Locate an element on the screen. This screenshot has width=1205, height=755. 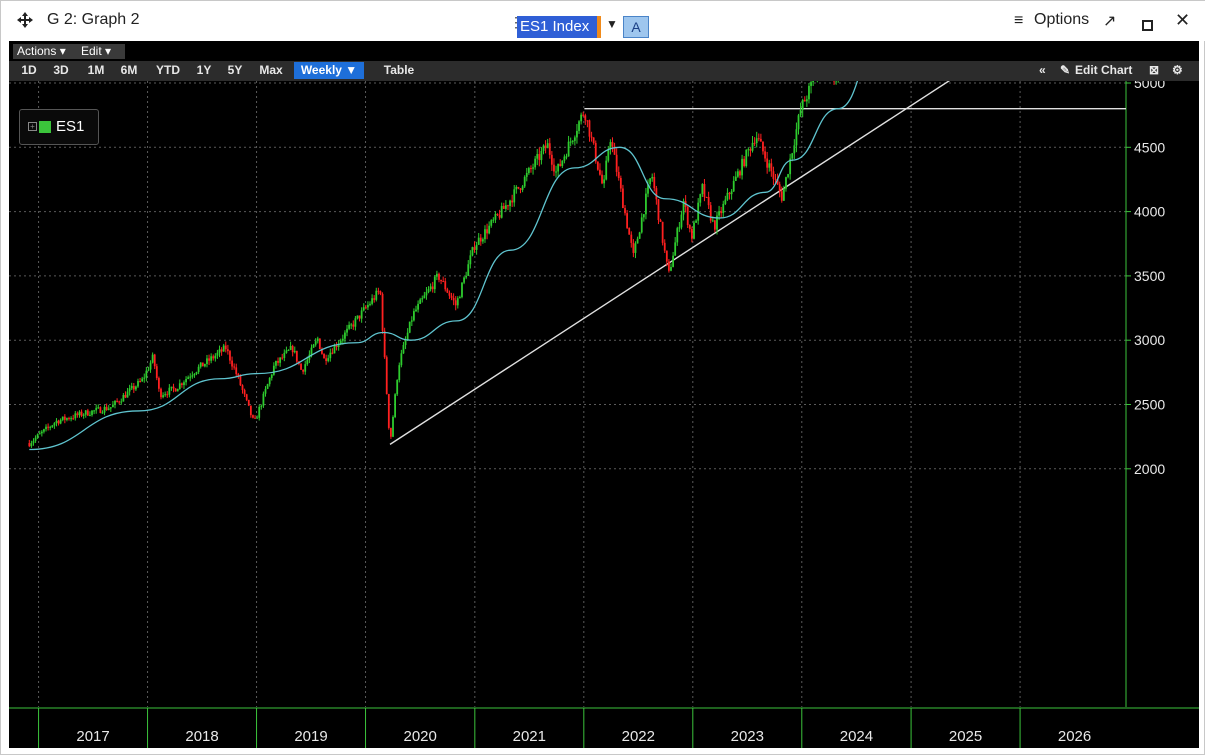
draw-tool-icon: ⊠ is located at coordinates (1154, 70).